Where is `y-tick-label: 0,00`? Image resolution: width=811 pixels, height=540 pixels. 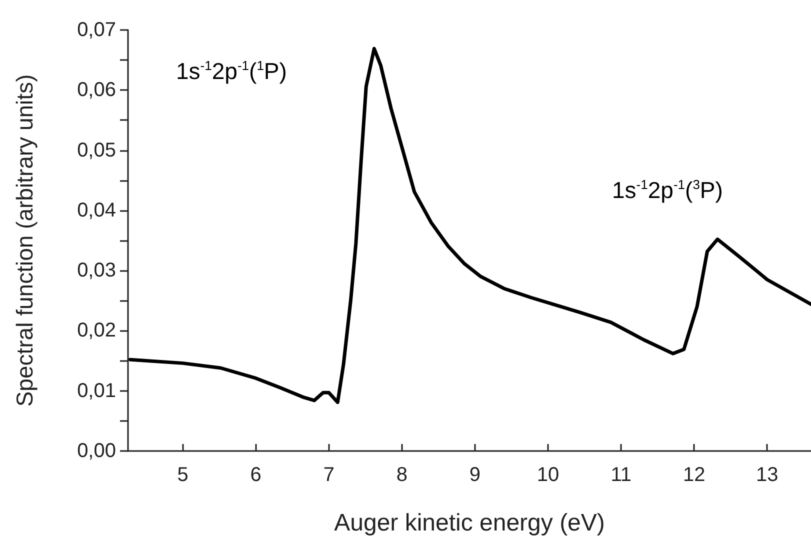 y-tick-label: 0,00 is located at coordinates (96, 451).